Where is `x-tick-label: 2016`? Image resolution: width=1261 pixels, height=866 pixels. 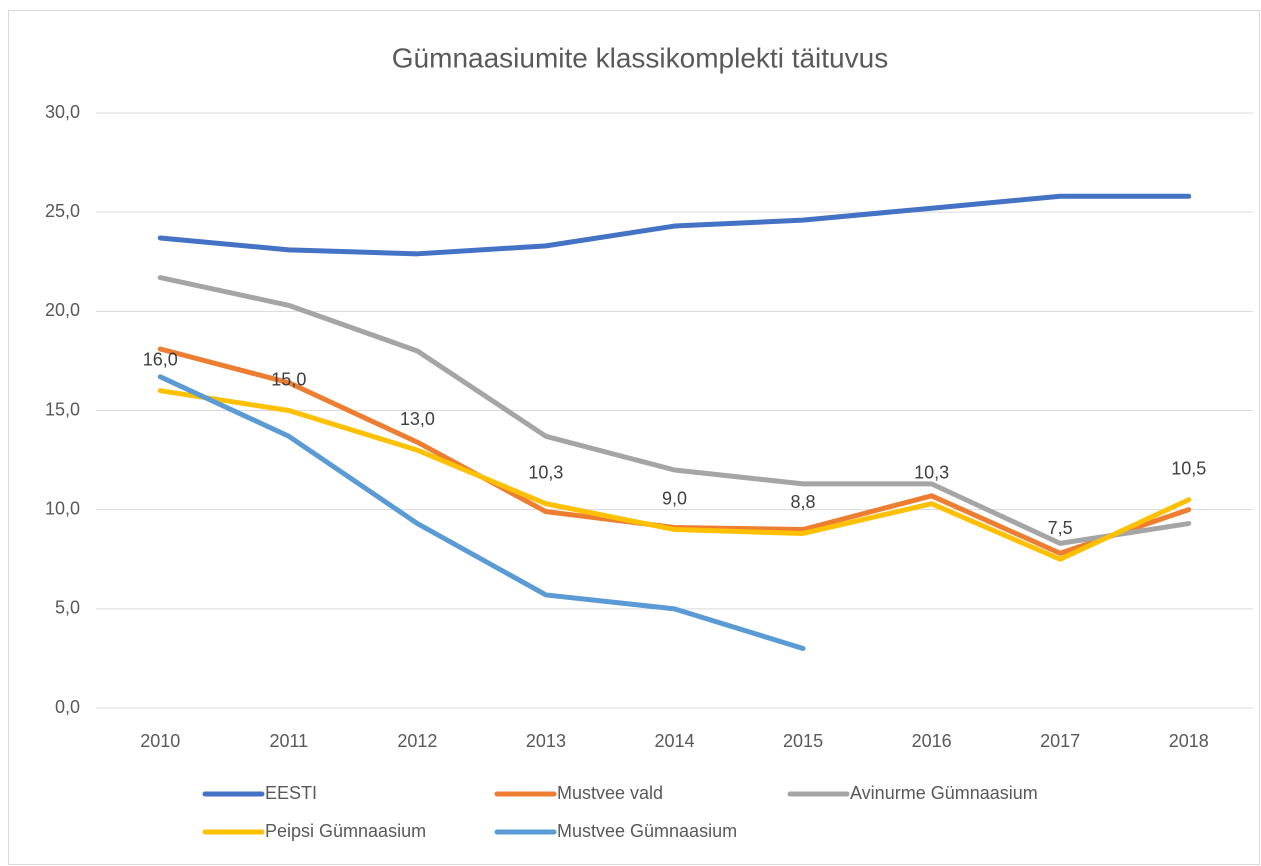
x-tick-label: 2016 is located at coordinates (932, 741).